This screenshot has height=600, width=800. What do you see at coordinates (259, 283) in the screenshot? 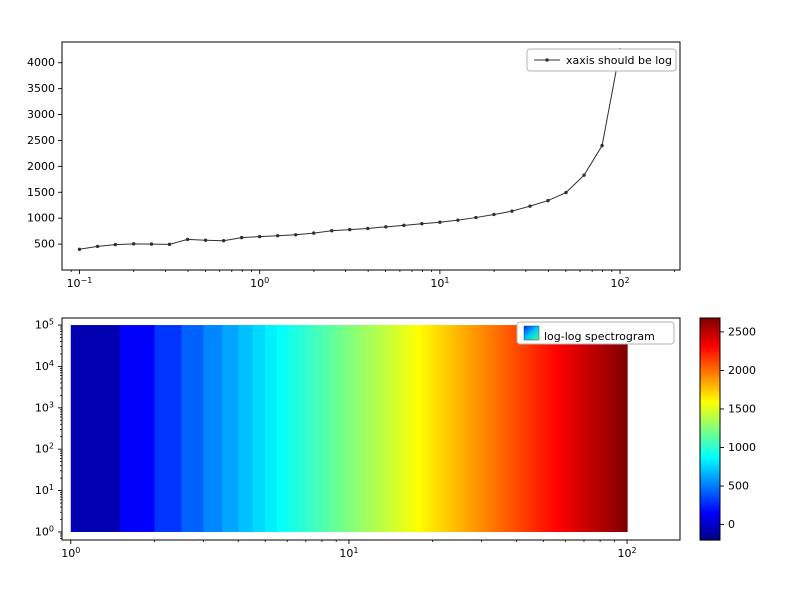
I see `top-x-tick-label: 100` at bounding box center [259, 283].